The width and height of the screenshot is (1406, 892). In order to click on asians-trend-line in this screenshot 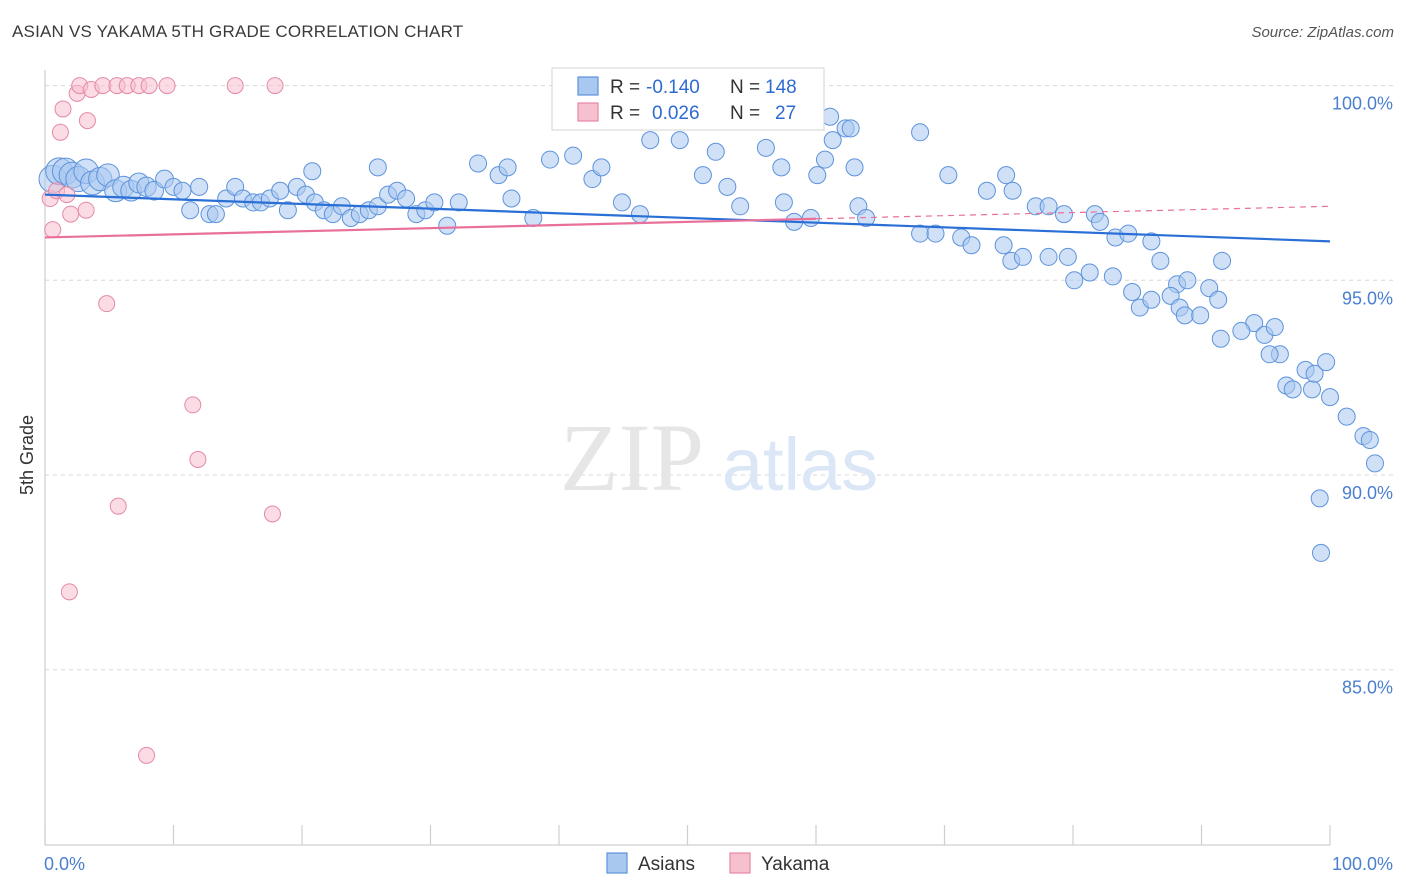, I will do `click(687, 218)`.